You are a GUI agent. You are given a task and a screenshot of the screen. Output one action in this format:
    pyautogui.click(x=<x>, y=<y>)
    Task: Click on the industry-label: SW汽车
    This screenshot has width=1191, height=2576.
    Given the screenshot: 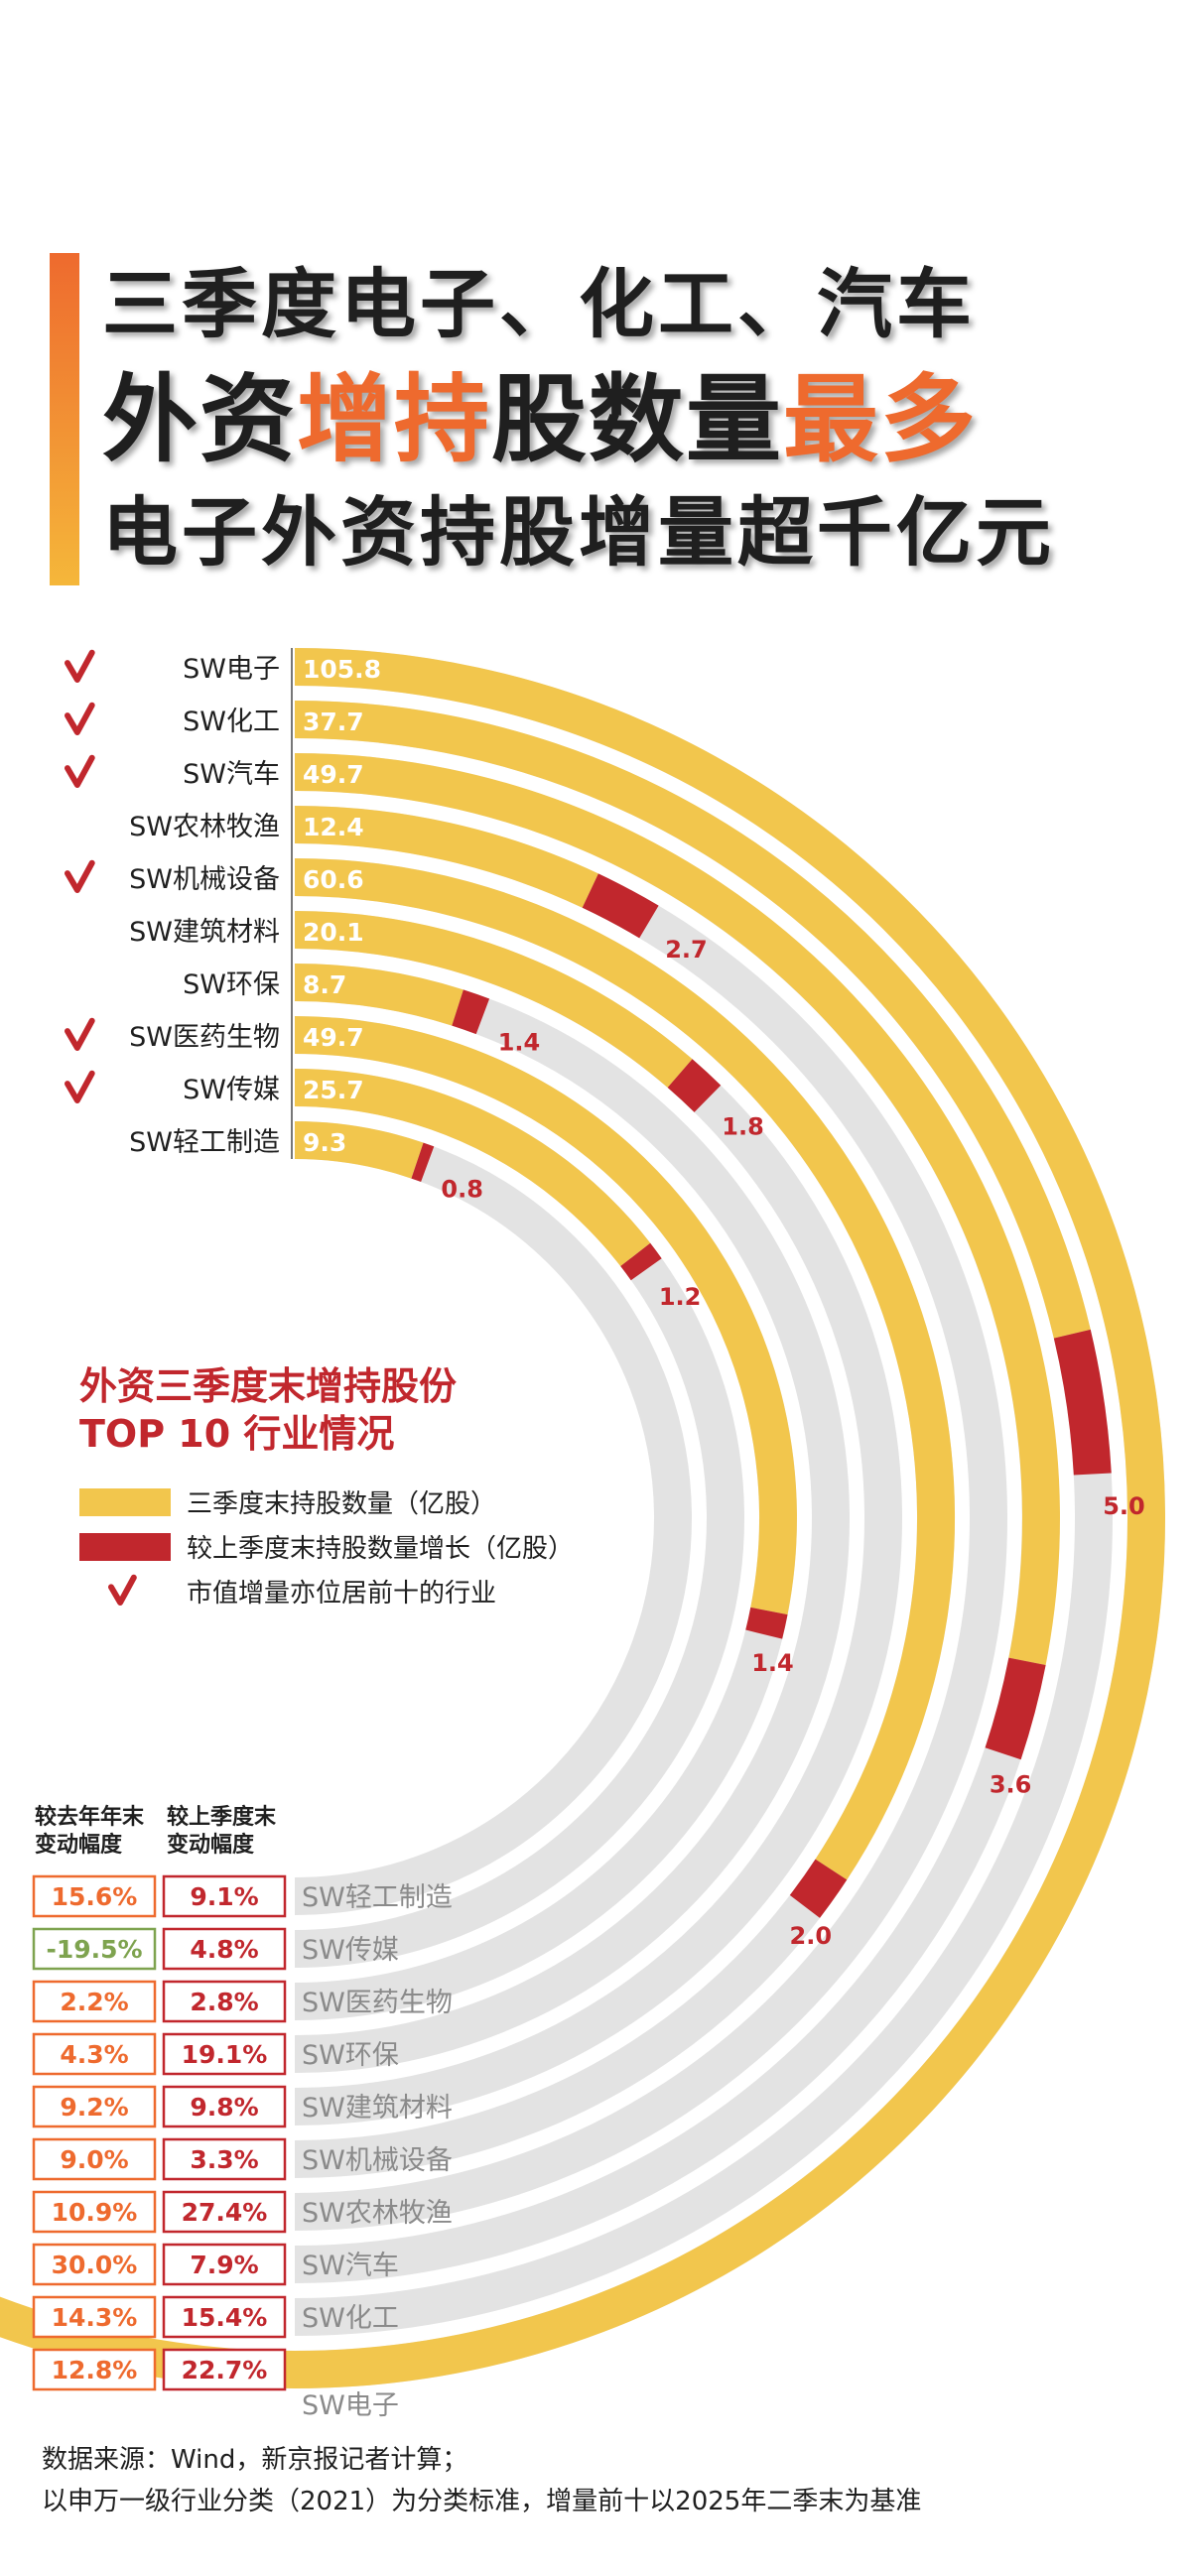 What is the action you would take?
    pyautogui.click(x=232, y=775)
    